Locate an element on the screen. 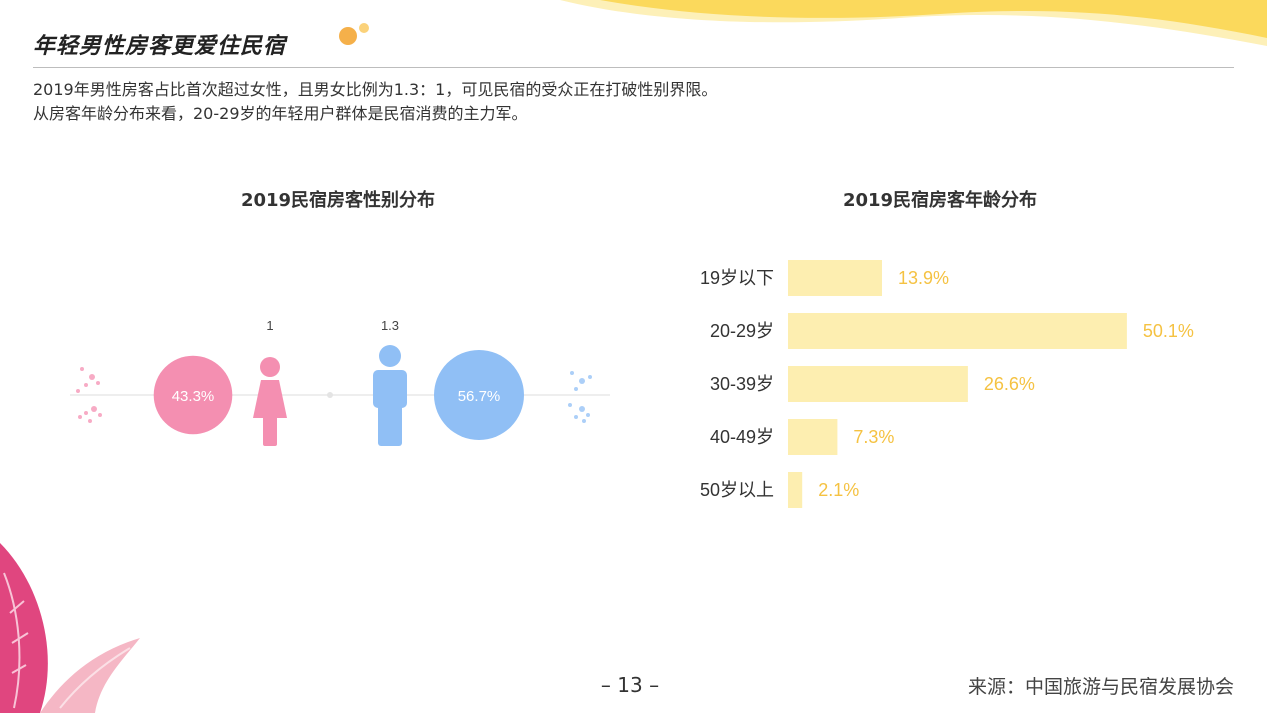 The image size is (1267, 713). age-category-label: 40-49岁 is located at coordinates (742, 437).